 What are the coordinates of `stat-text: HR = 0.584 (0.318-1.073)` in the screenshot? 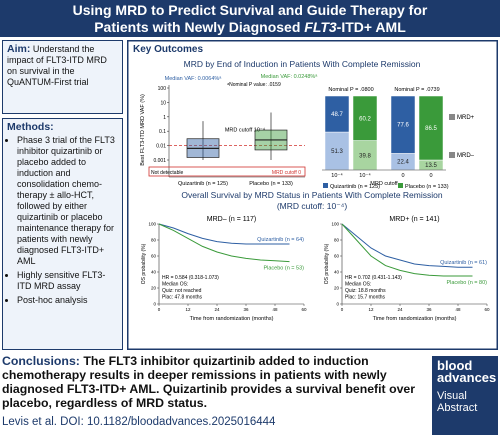 It's located at (190, 278).